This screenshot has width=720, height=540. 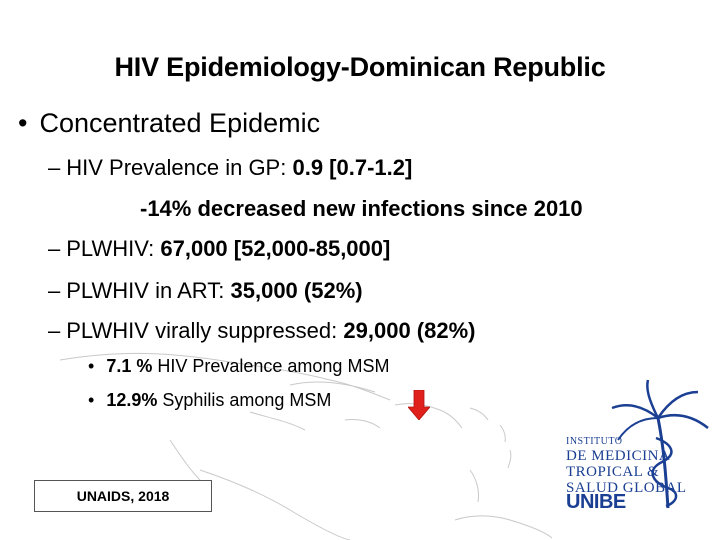 I want to click on sub-bullet-viral-suppression: – PLWHIV virally suppressed: 29,000 (82%), so click(x=261, y=331).